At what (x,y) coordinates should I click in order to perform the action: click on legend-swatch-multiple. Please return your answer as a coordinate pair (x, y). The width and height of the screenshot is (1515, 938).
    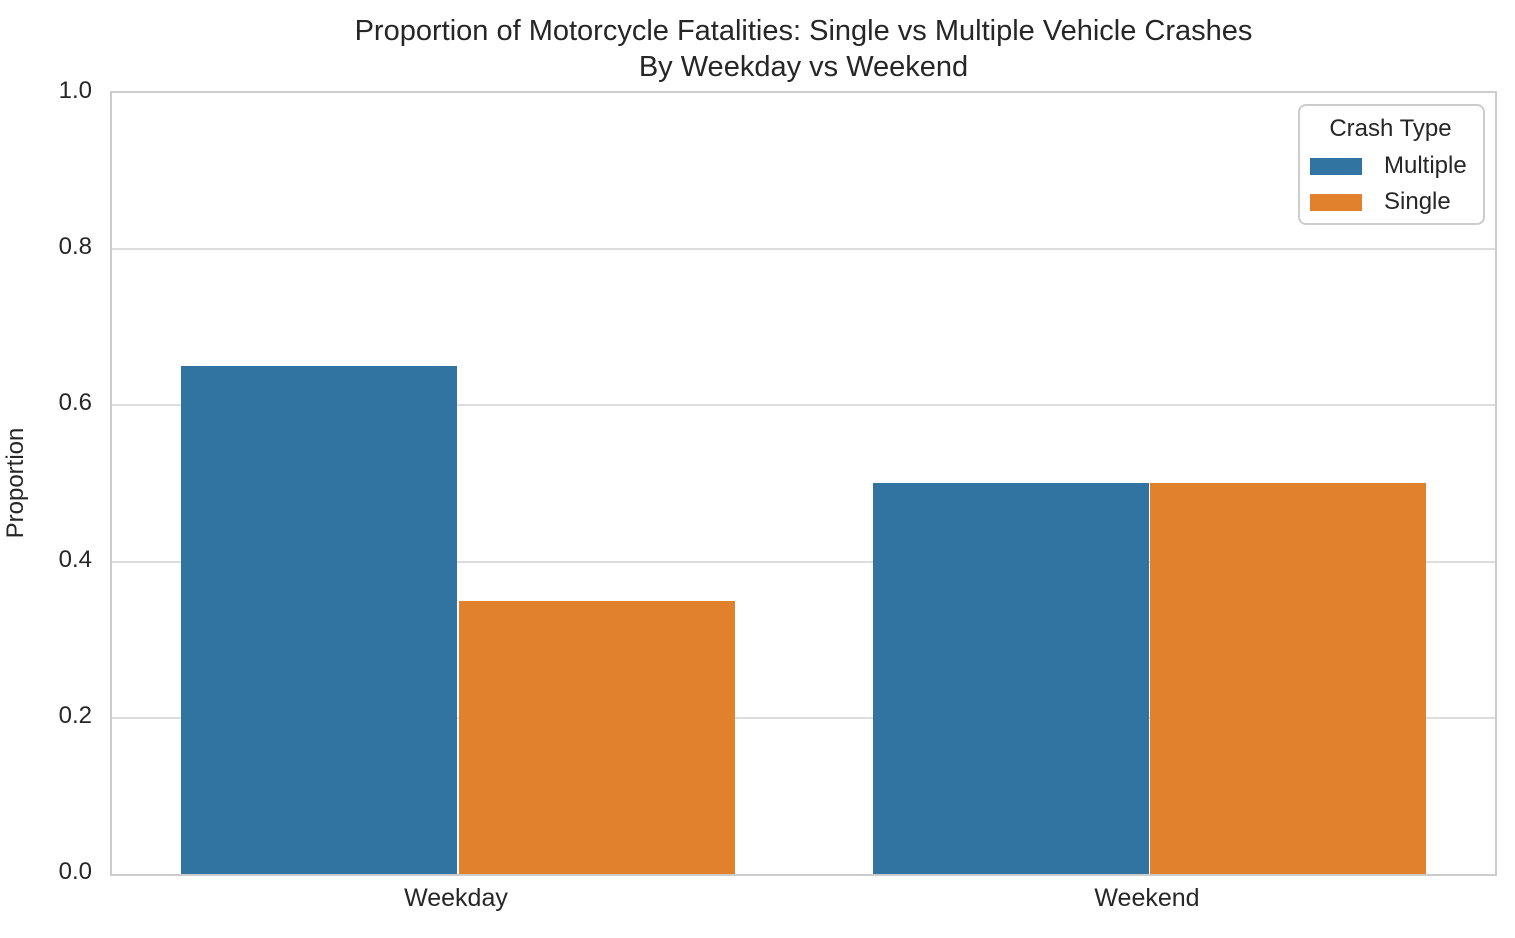
    Looking at the image, I should click on (1336, 166).